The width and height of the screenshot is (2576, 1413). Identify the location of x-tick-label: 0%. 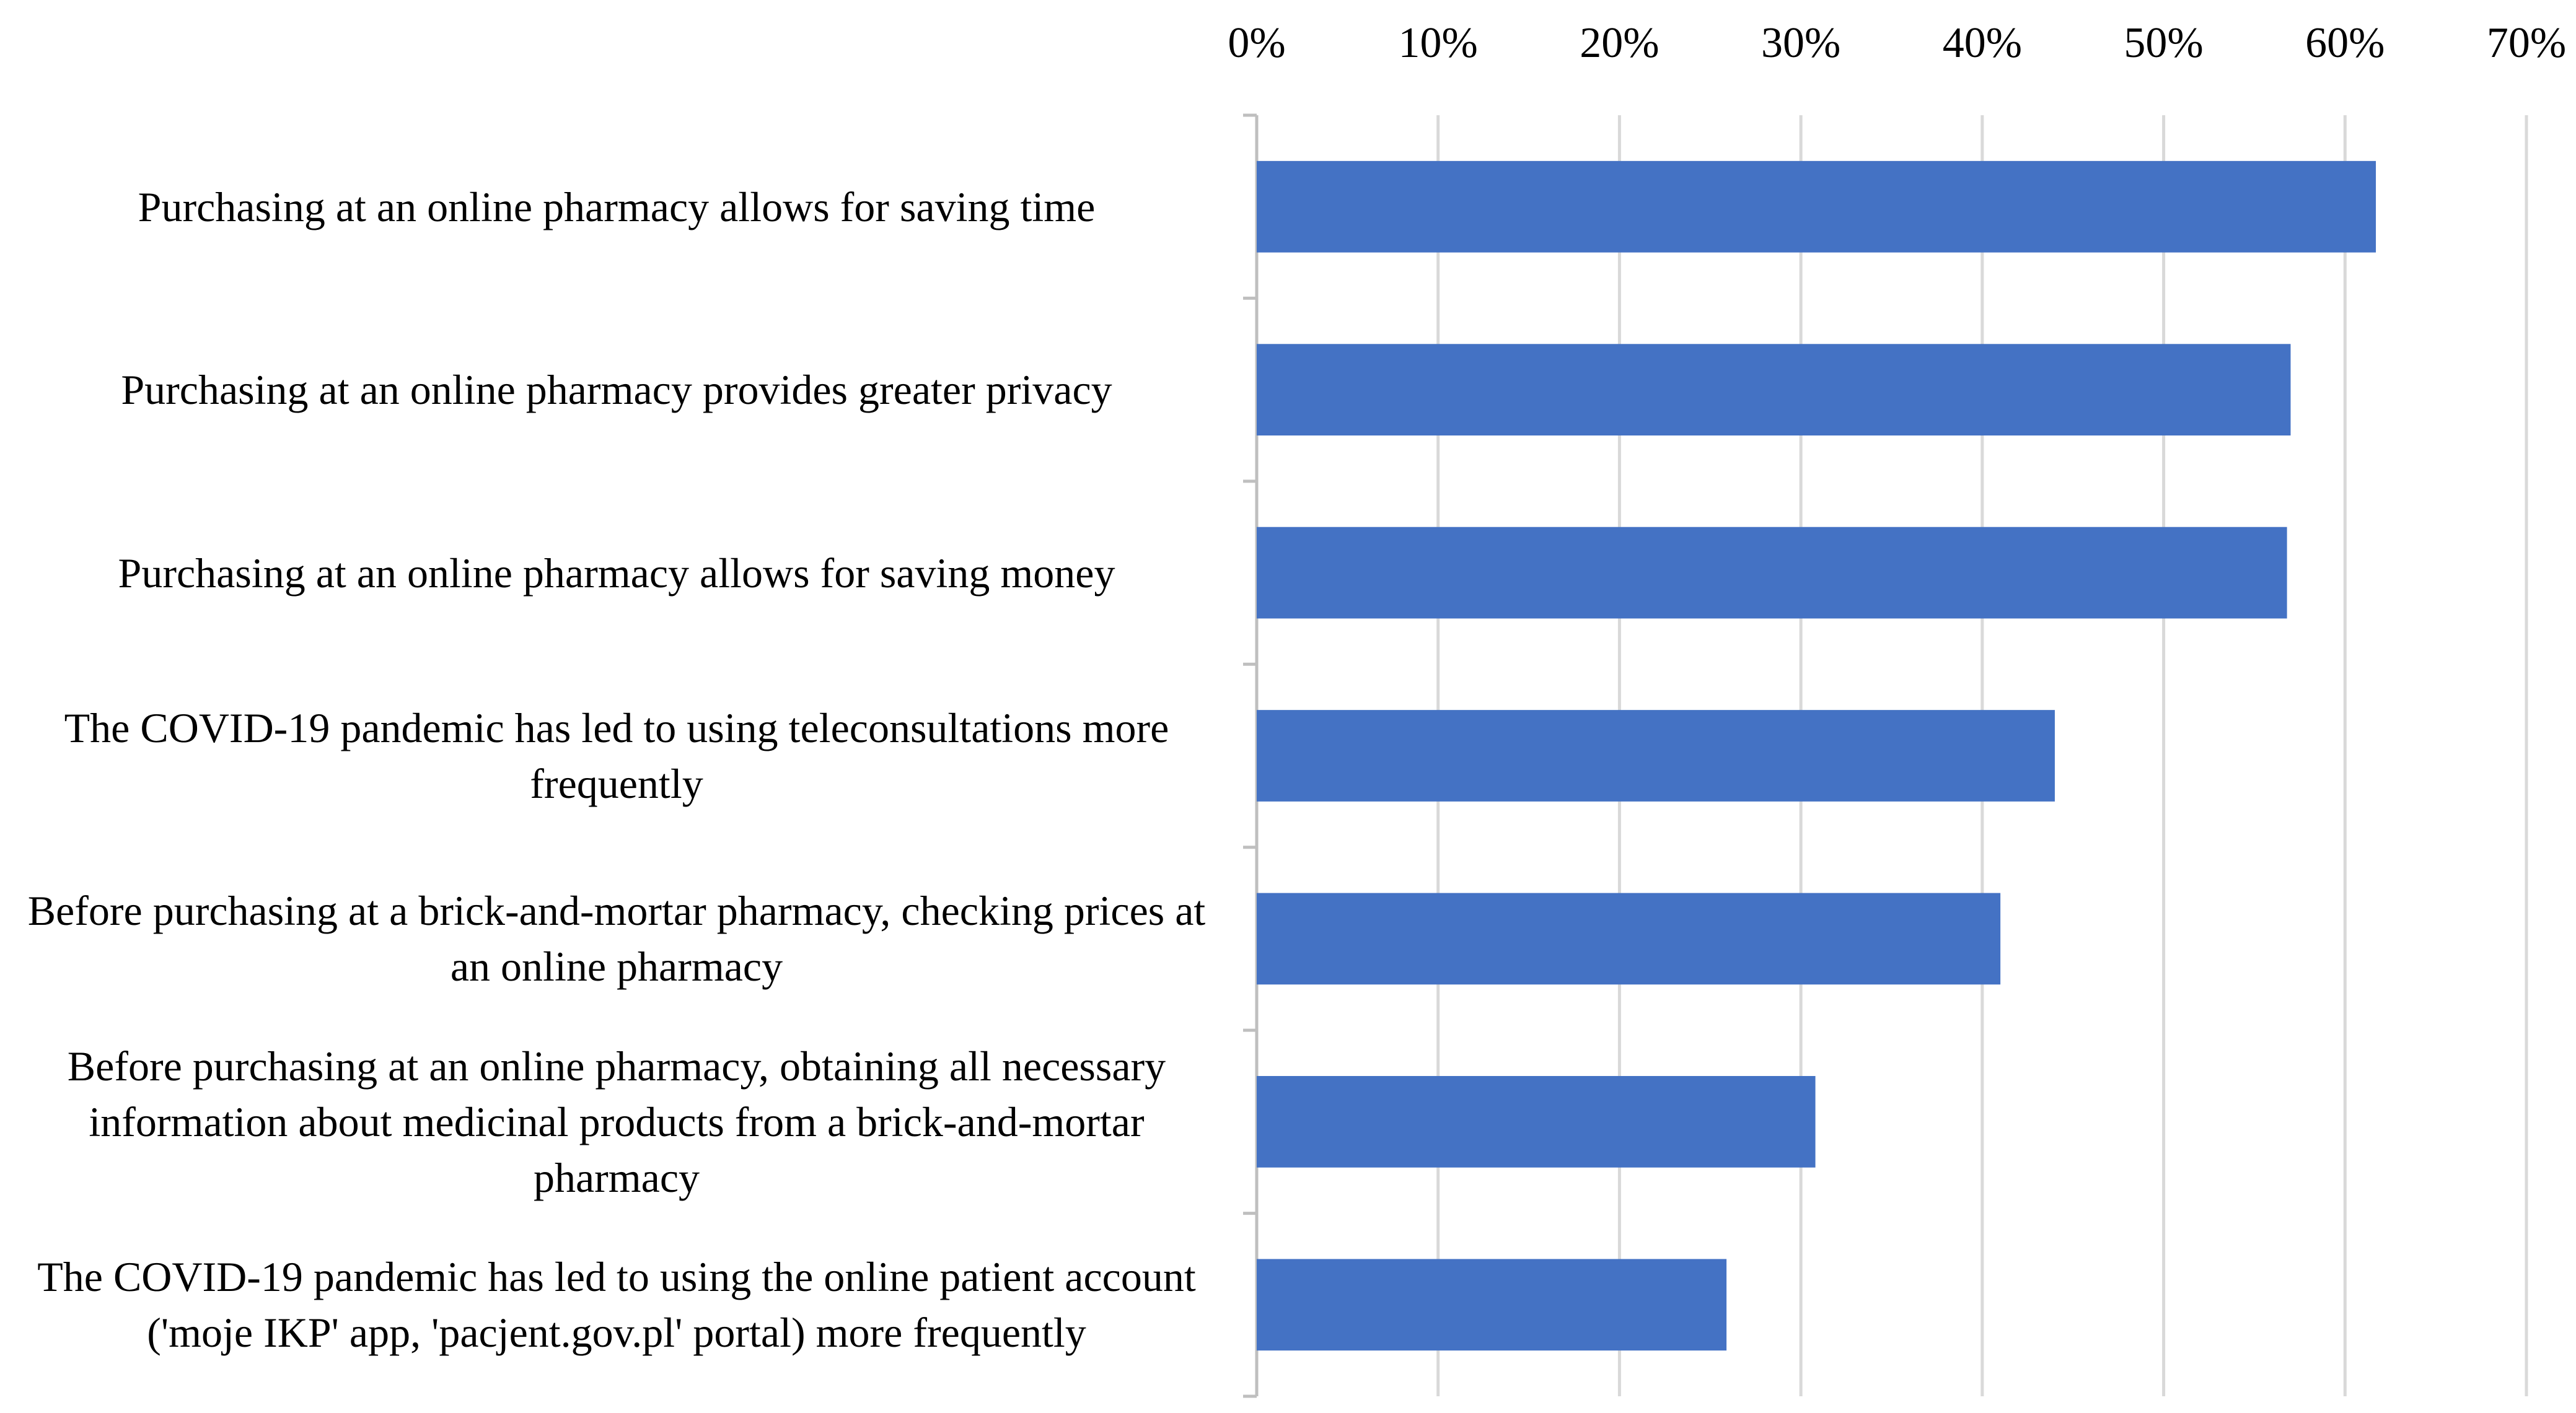
(1256, 43).